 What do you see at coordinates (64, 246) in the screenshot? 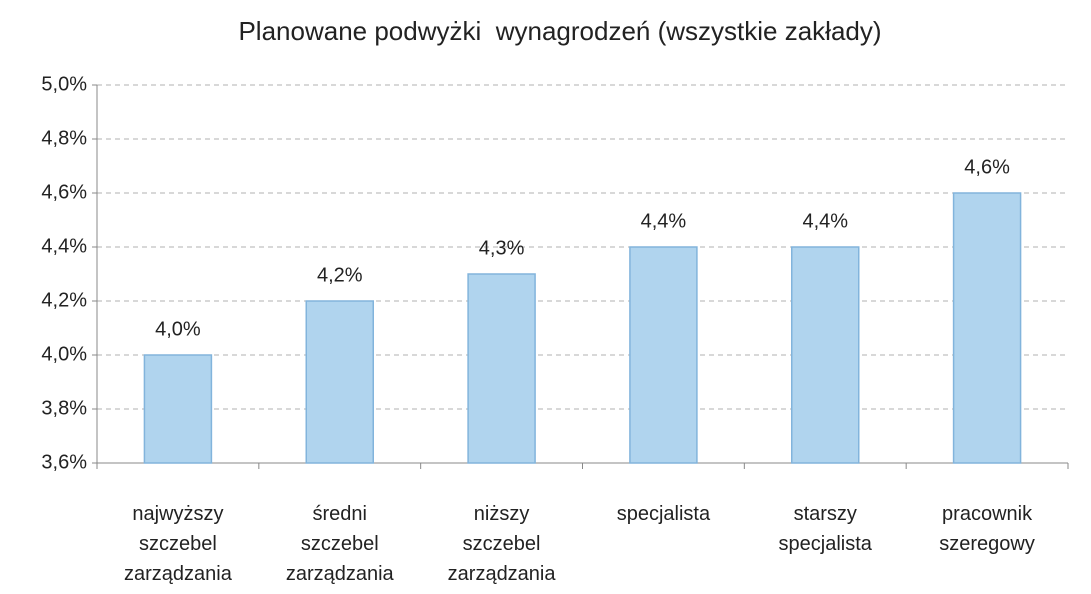
I see `y-tick-label: 4,4%` at bounding box center [64, 246].